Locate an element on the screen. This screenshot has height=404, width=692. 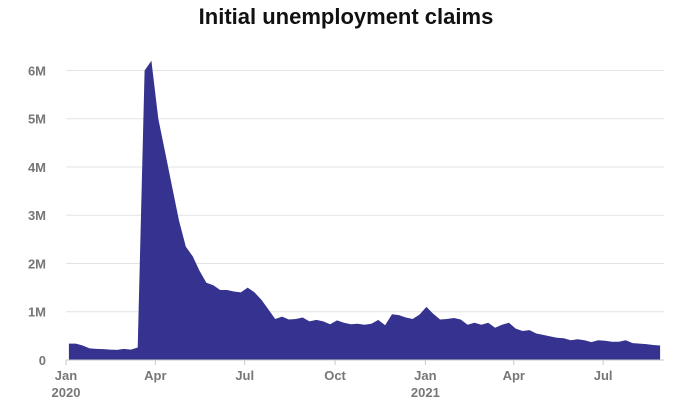
x-tick-year-label: 2020 is located at coordinates (66, 392).